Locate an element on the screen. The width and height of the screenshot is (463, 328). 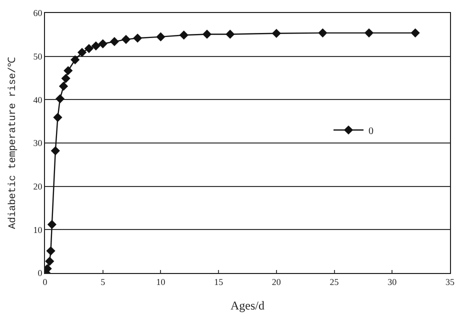
x-tick-label: 35 is located at coordinates (450, 281).